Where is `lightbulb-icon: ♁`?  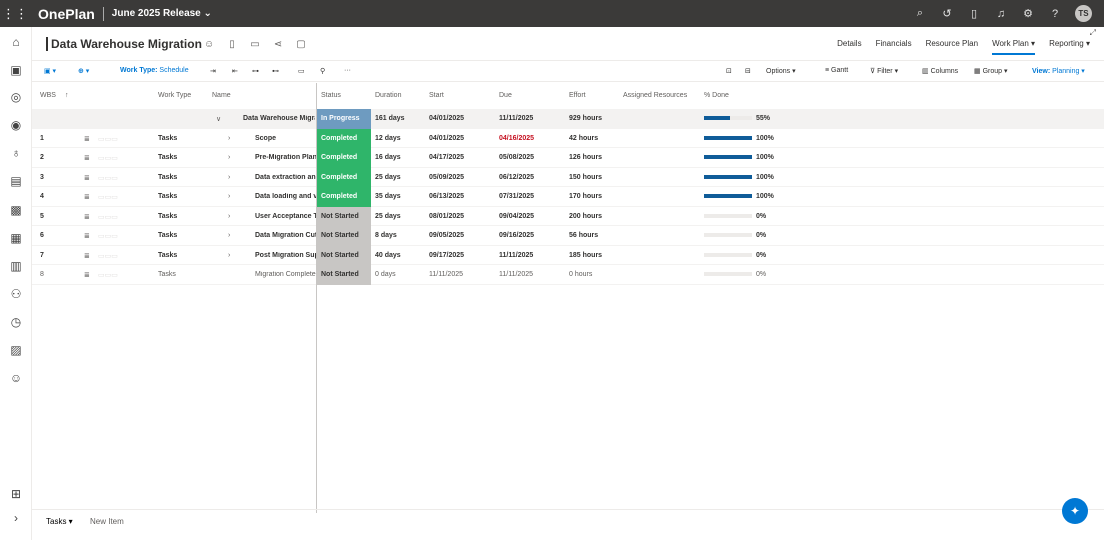 lightbulb-icon: ♁ is located at coordinates (16, 153).